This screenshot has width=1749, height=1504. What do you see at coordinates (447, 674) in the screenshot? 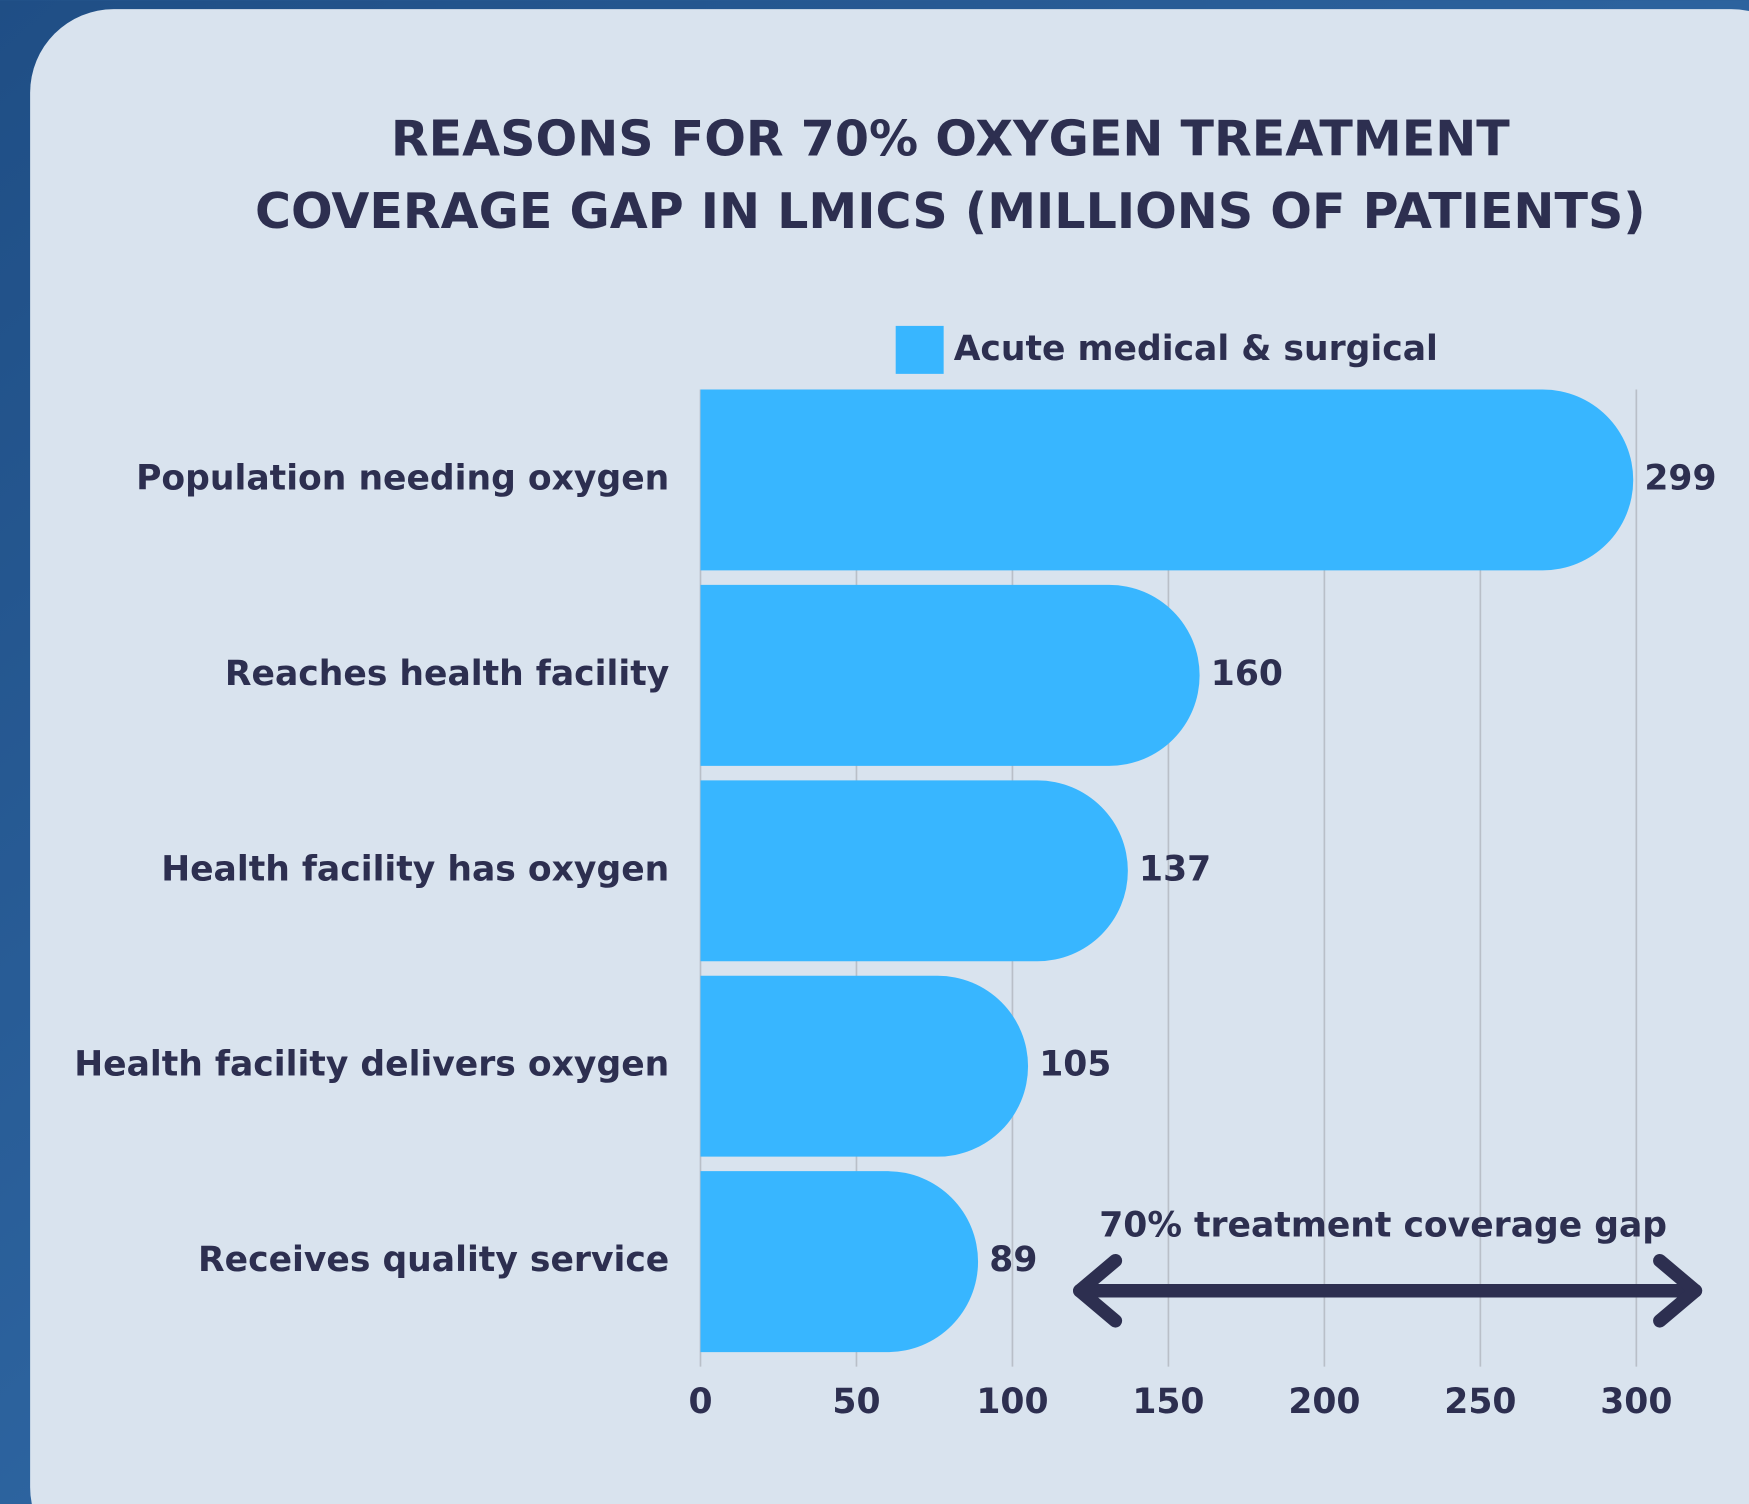
I see `y-tick-label: Reaches health facility` at bounding box center [447, 674].